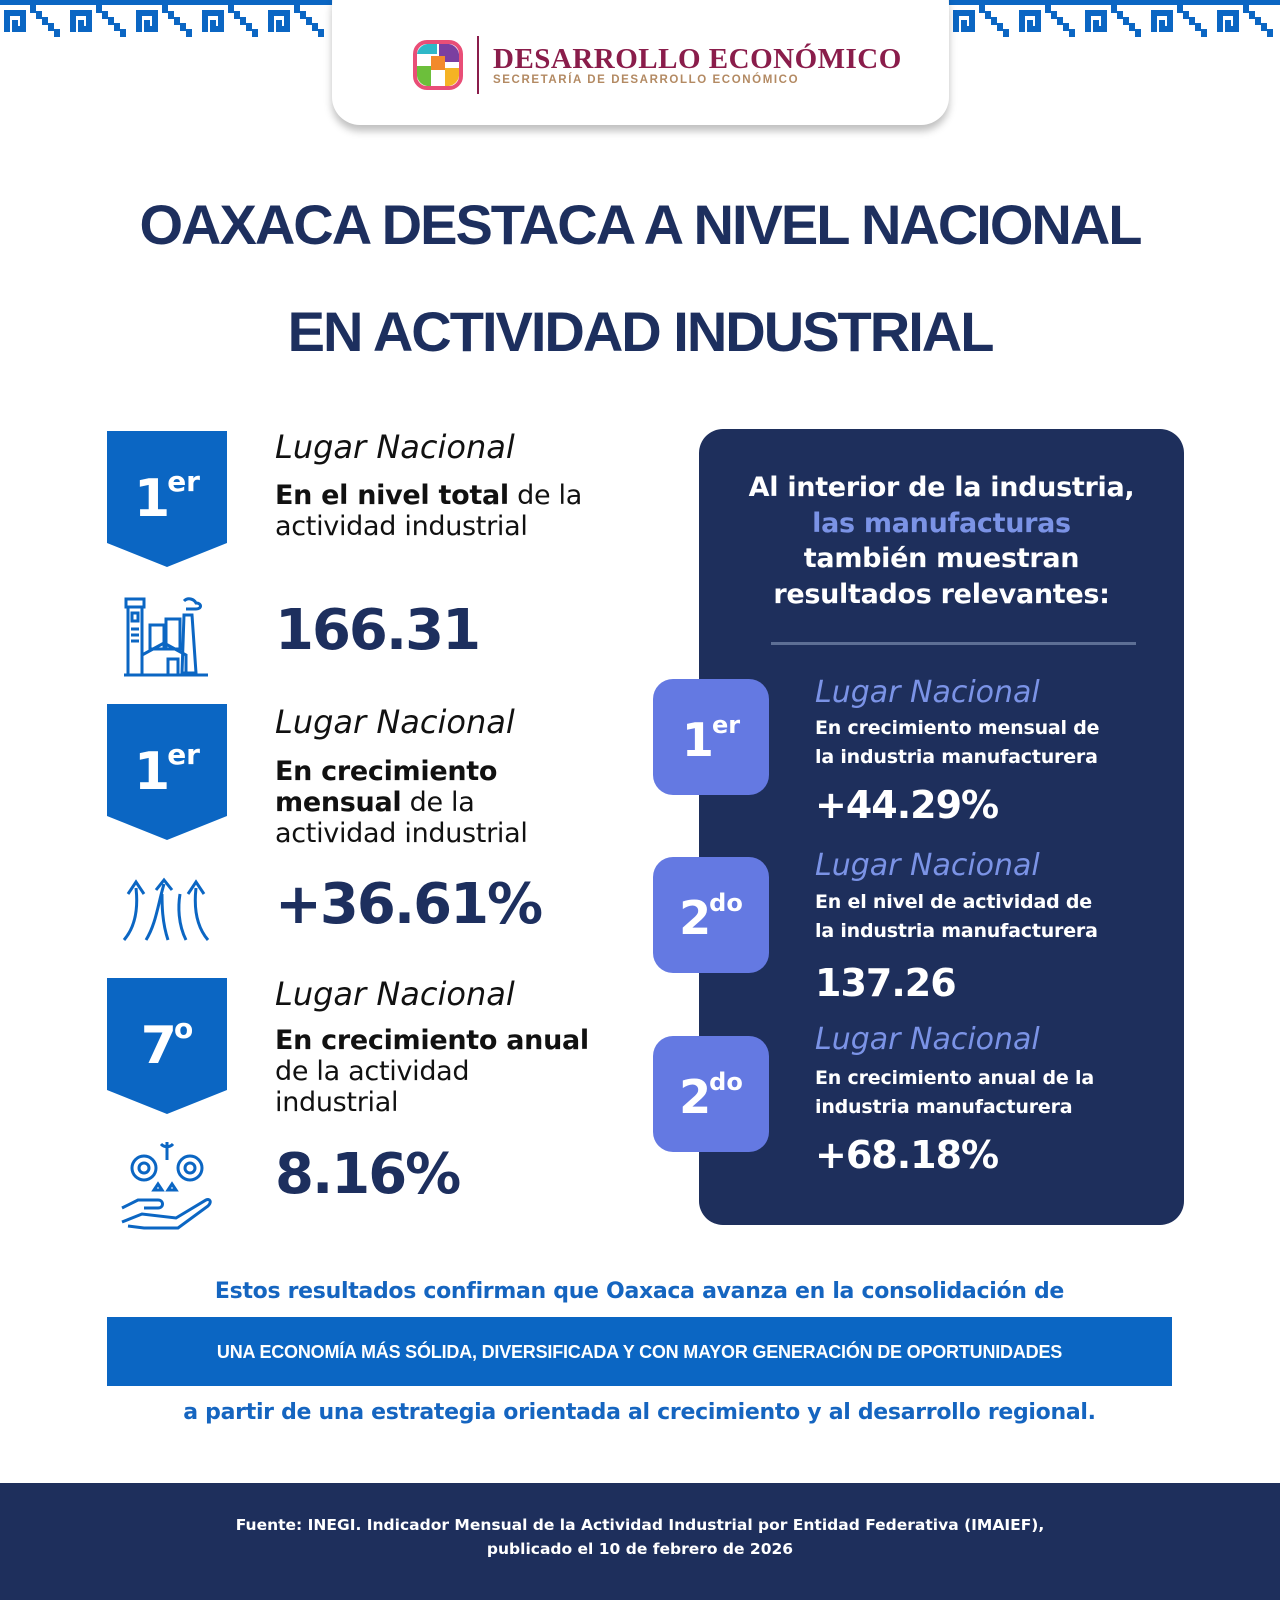 Image resolution: width=1280 pixels, height=1600 pixels. What do you see at coordinates (167, 1046) in the screenshot?
I see `rank-badge: 7o` at bounding box center [167, 1046].